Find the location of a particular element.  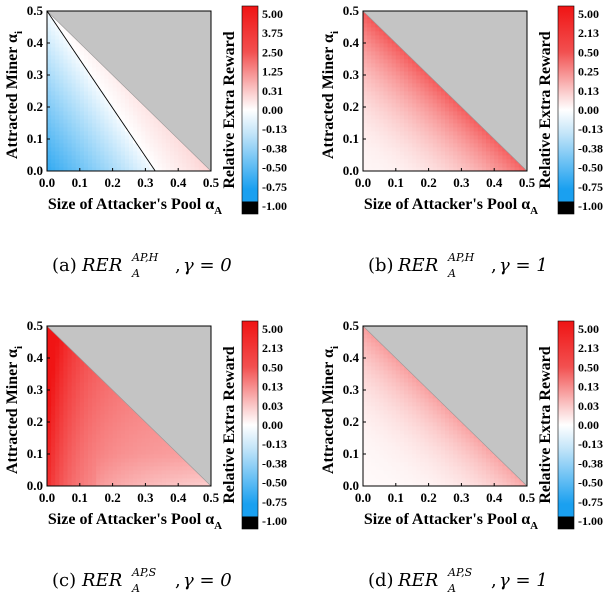

colorbar is located at coordinates (566, 110).